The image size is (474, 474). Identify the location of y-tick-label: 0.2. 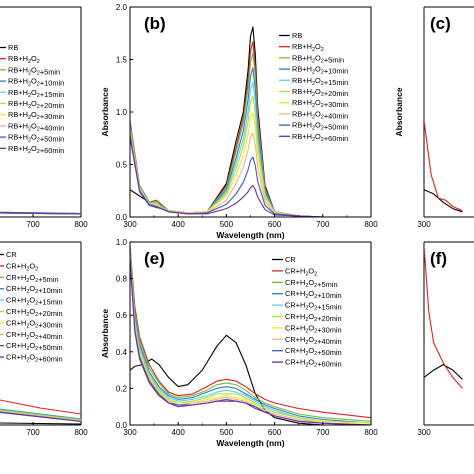
(122, 388).